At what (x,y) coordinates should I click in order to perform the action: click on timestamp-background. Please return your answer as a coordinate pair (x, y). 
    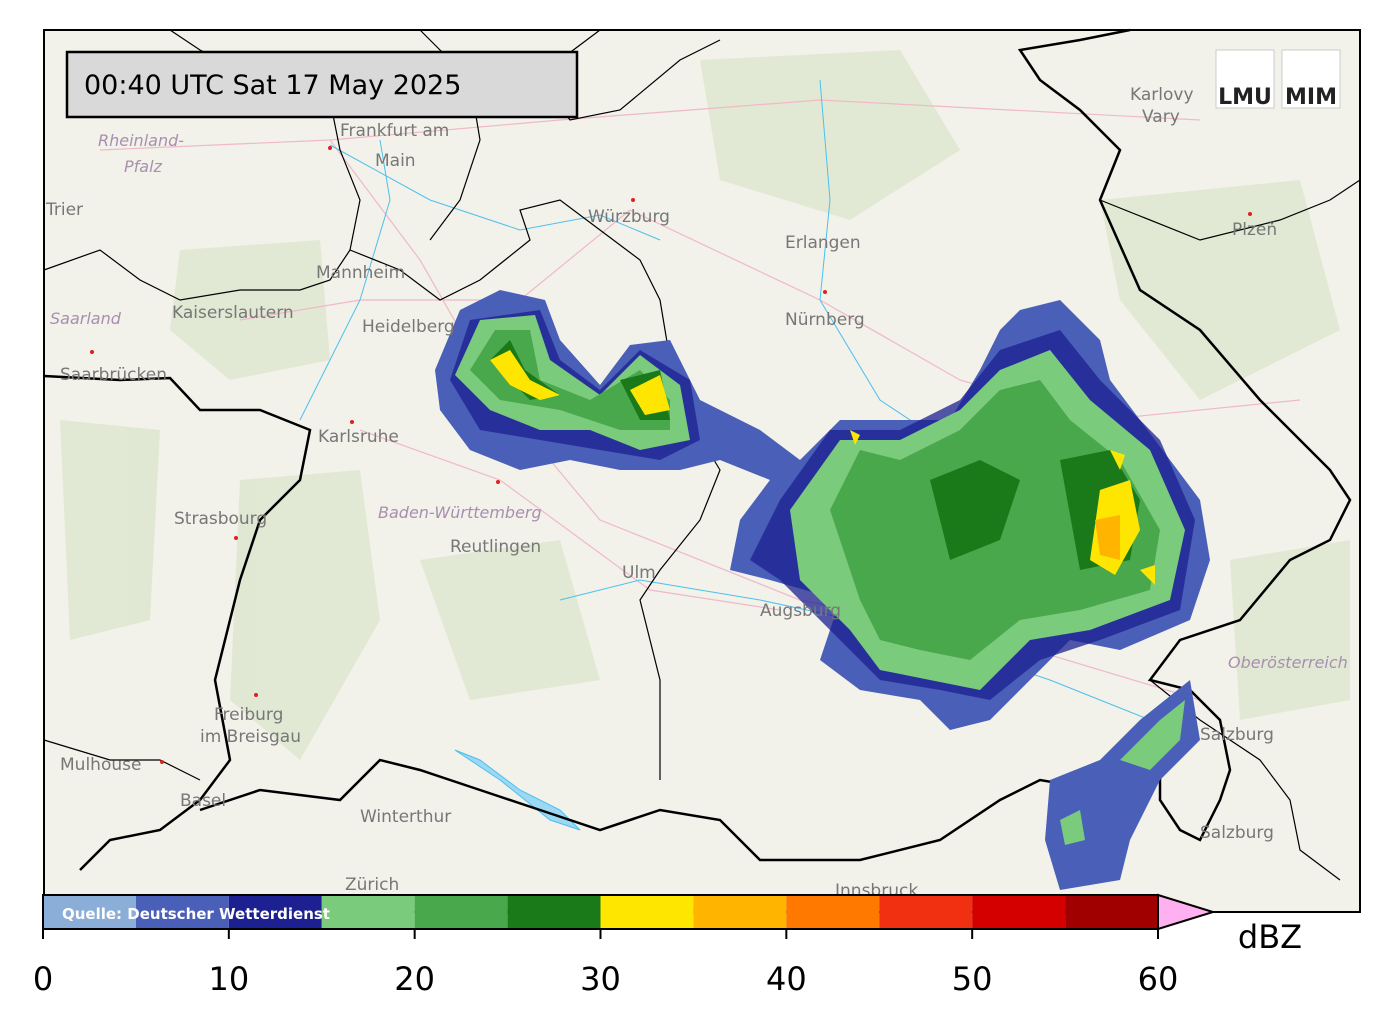
    Looking at the image, I should click on (322, 84).